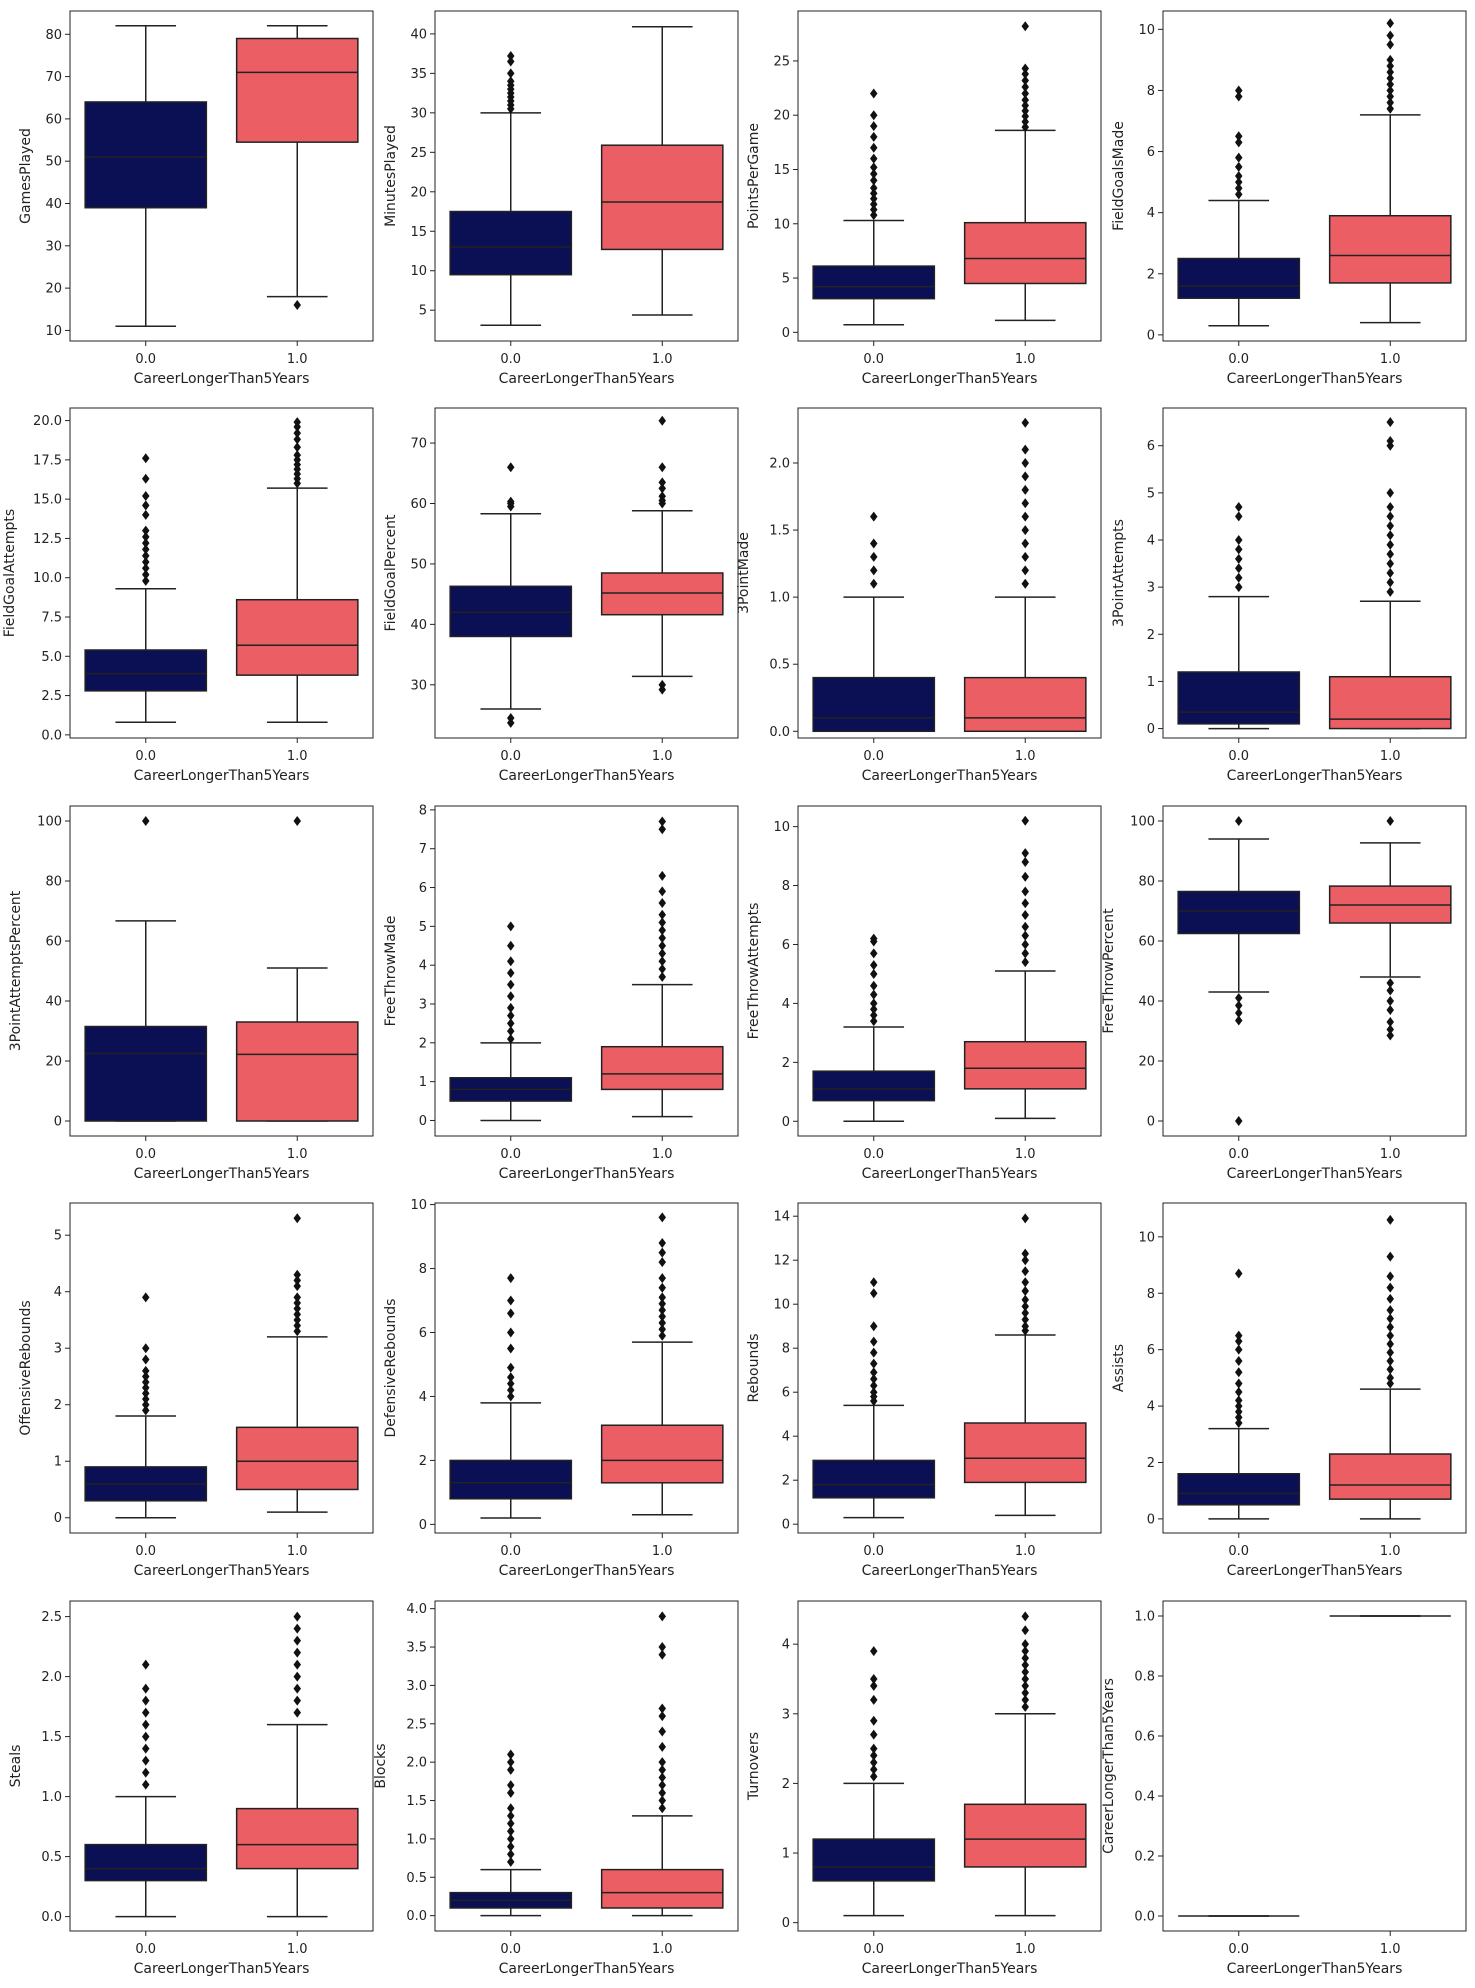 The width and height of the screenshot is (1475, 1988). Describe the element at coordinates (297, 1154) in the screenshot. I see `x-tick-label: 1.0` at that location.